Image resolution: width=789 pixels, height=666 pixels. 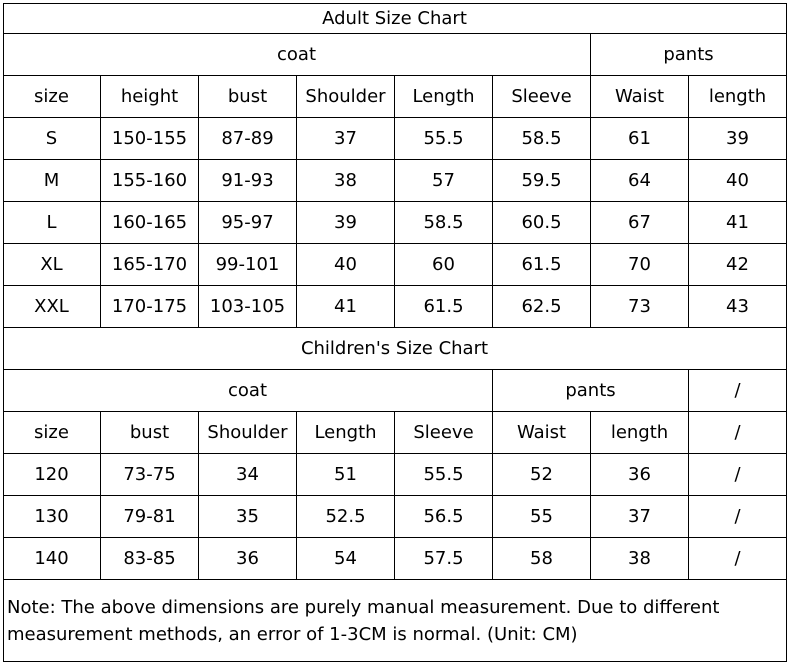 I want to click on table-cell: 43, so click(x=738, y=307).